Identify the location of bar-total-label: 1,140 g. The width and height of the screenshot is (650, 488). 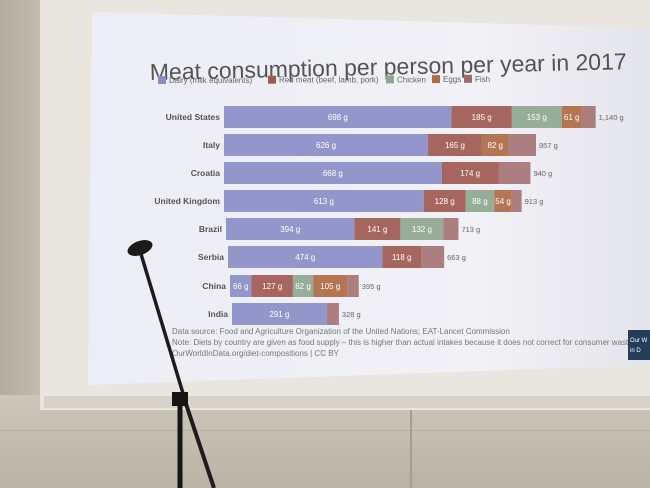
(611, 117).